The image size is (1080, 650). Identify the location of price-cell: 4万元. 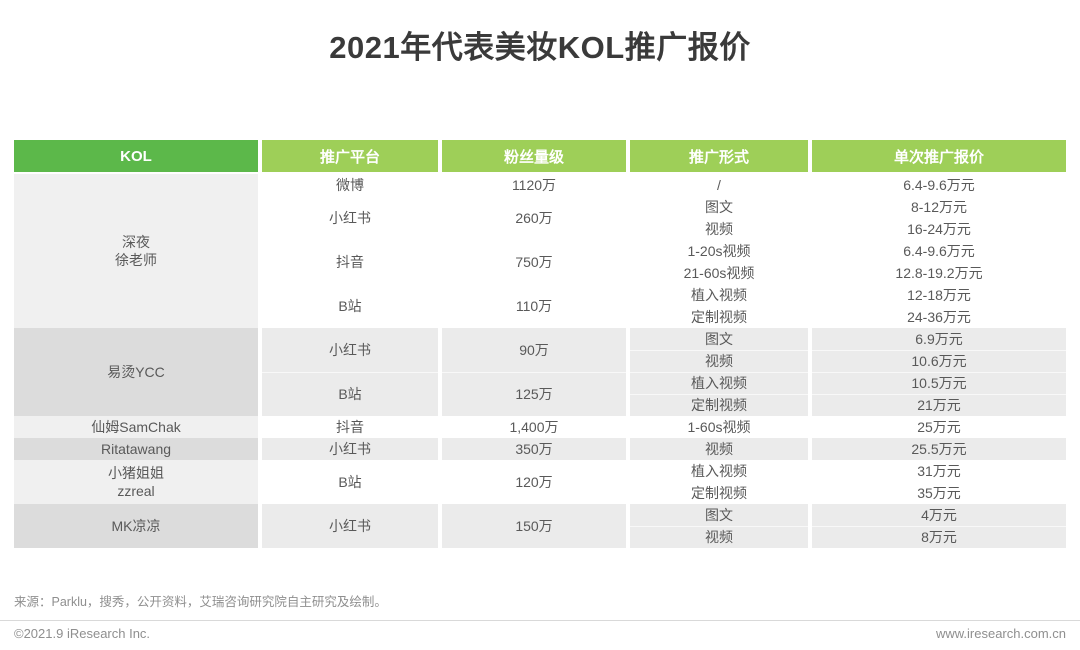
(939, 515).